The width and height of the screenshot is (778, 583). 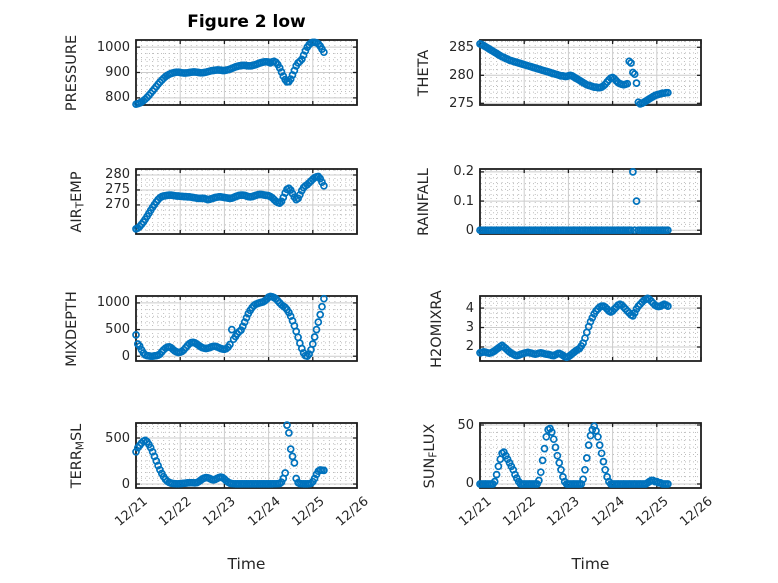 I want to click on subplot-theta, so click(x=589, y=73).